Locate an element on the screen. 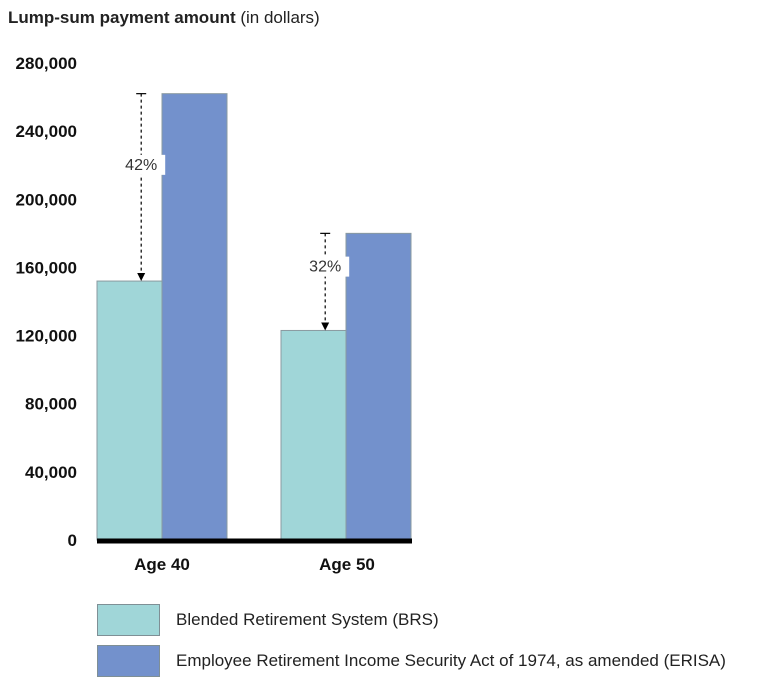  y-tick-label: 280,000 is located at coordinates (46, 63).